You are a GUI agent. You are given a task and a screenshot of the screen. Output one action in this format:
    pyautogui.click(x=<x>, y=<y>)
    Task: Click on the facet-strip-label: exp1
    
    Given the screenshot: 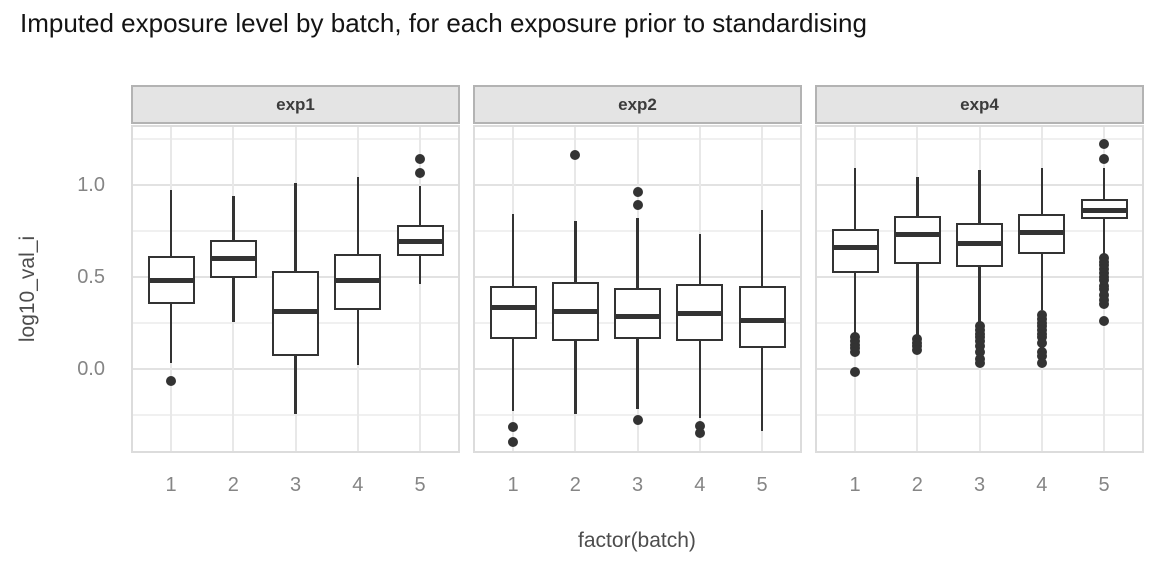 What is the action you would take?
    pyautogui.click(x=295, y=104)
    